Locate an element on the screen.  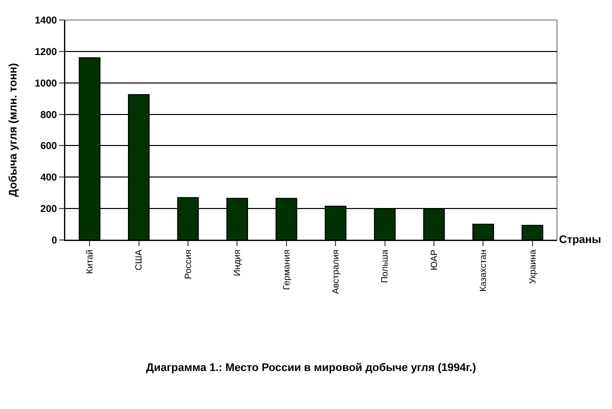
x-tick-label: ЮАР is located at coordinates (433, 260).